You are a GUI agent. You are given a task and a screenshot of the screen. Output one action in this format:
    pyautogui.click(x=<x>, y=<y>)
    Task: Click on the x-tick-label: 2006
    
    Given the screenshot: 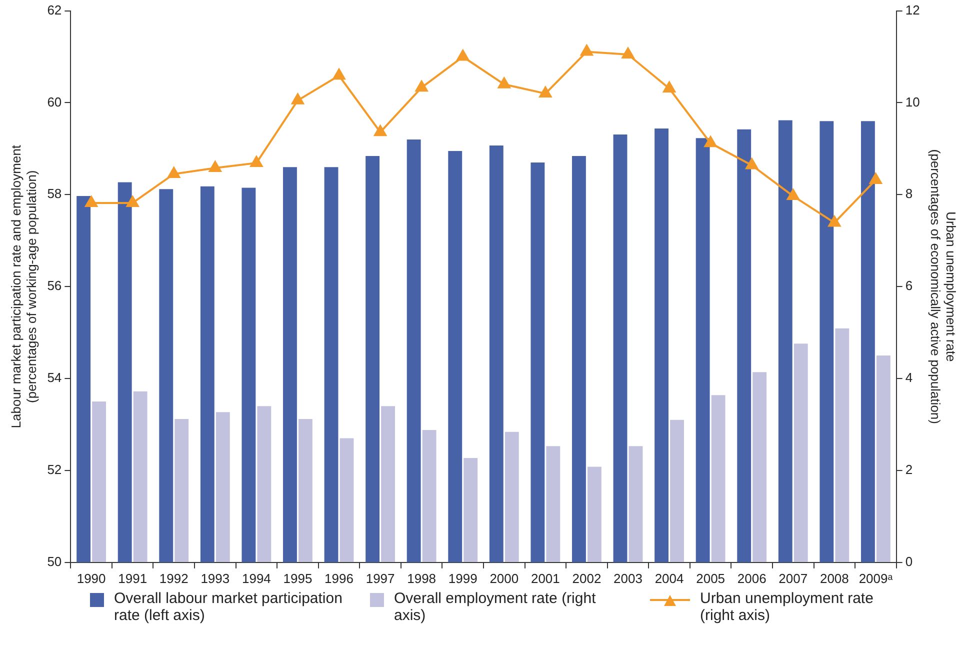 What is the action you would take?
    pyautogui.click(x=751, y=578)
    